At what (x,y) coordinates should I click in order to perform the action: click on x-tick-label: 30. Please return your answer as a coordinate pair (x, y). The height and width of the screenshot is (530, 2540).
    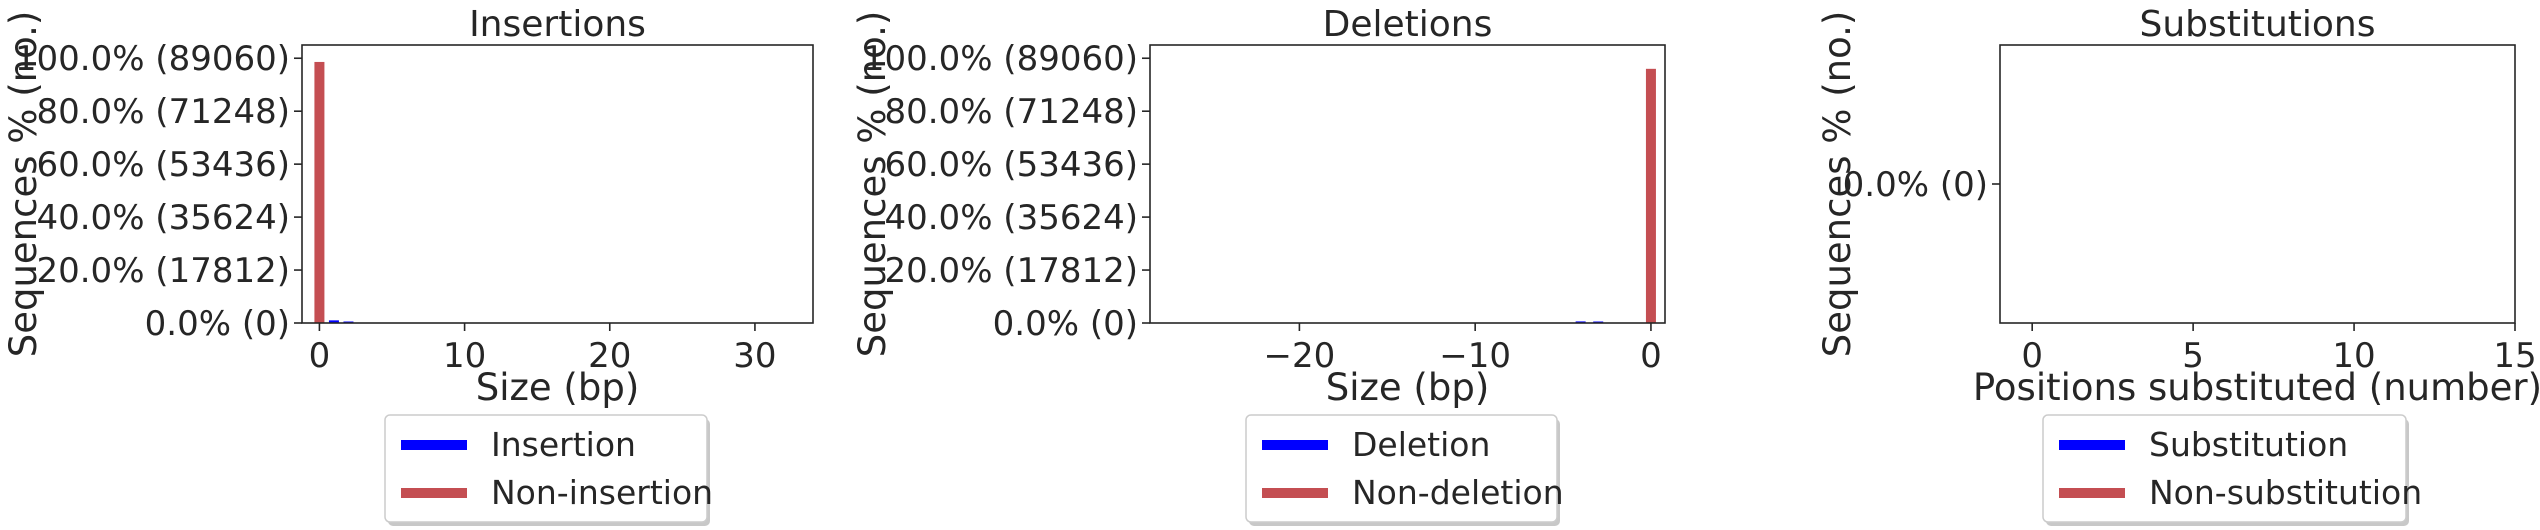
    Looking at the image, I should click on (754, 356).